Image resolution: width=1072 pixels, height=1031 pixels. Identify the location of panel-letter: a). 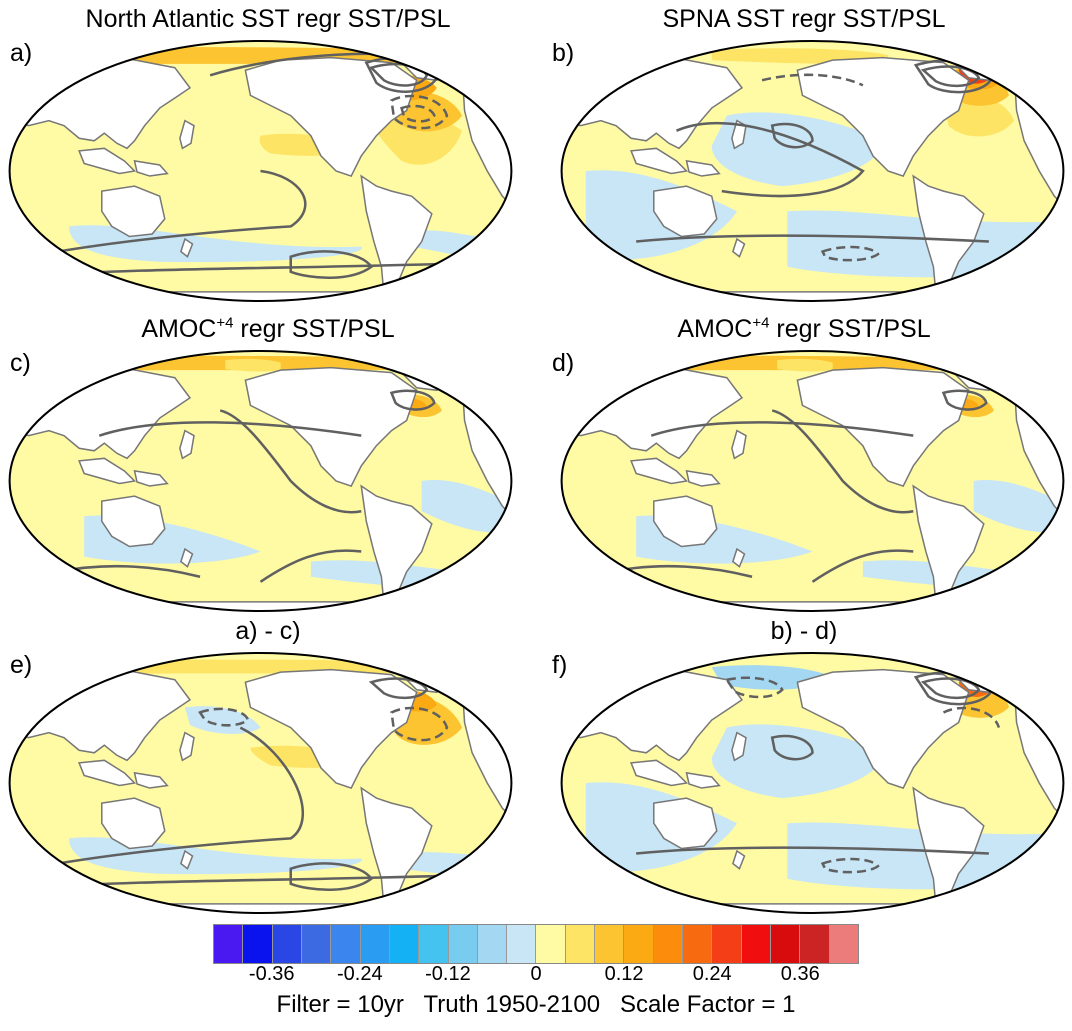
(21, 53).